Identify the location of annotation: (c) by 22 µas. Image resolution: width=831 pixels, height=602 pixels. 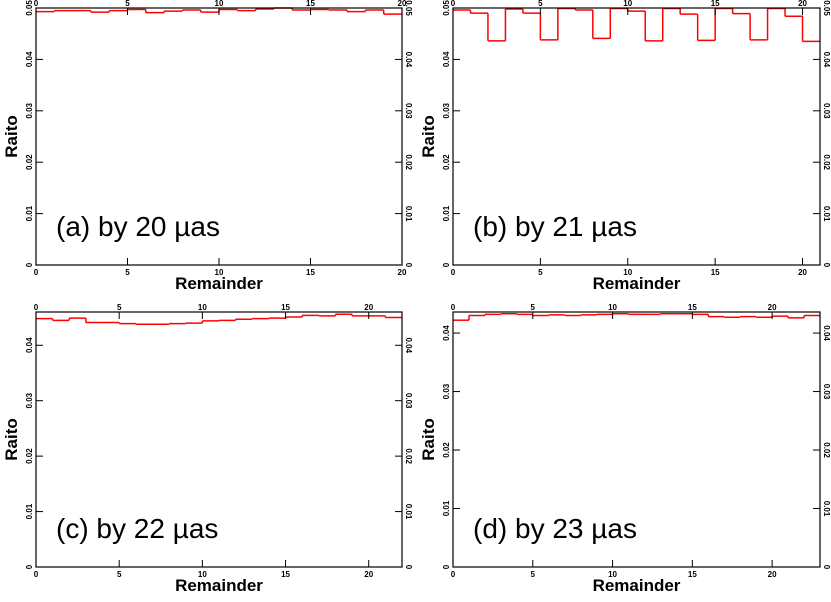
(137, 528).